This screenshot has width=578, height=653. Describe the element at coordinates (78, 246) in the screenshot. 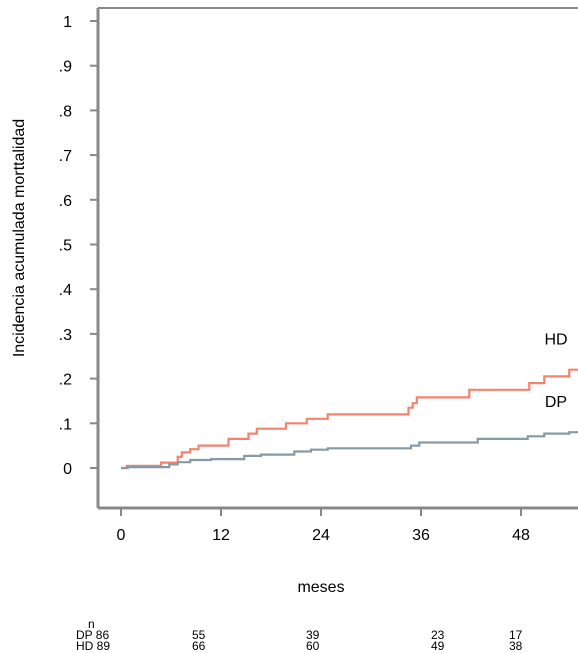

I see `y-axis: 0 .1 .2 .3 .4 .5 .6 .7 .8 .9 1` at that location.